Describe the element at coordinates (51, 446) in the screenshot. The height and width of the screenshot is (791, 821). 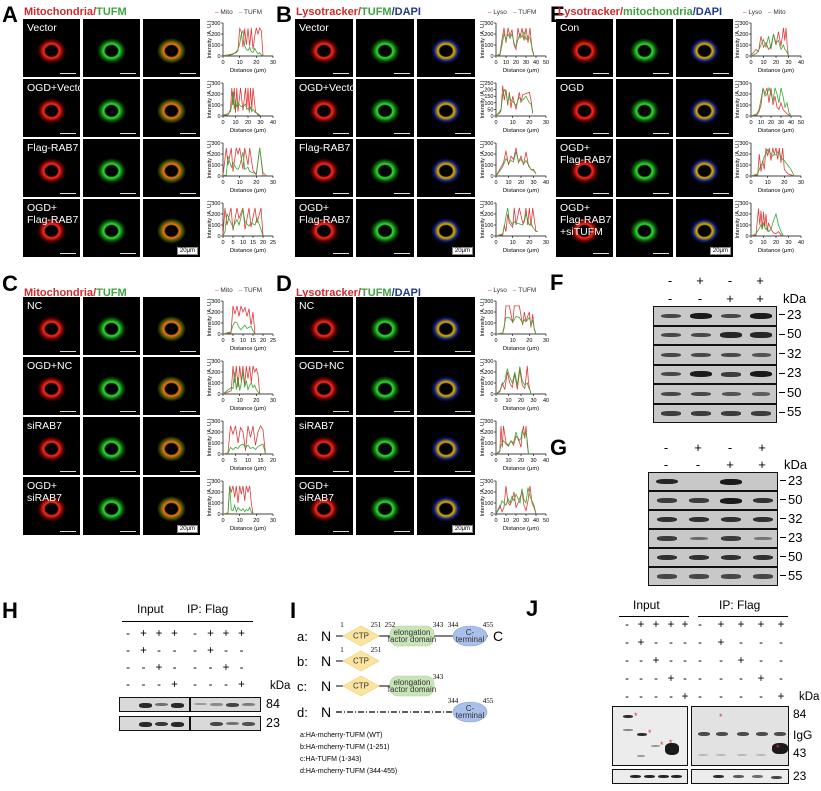
I see `micrograph-channel-red: siRAB7` at that location.